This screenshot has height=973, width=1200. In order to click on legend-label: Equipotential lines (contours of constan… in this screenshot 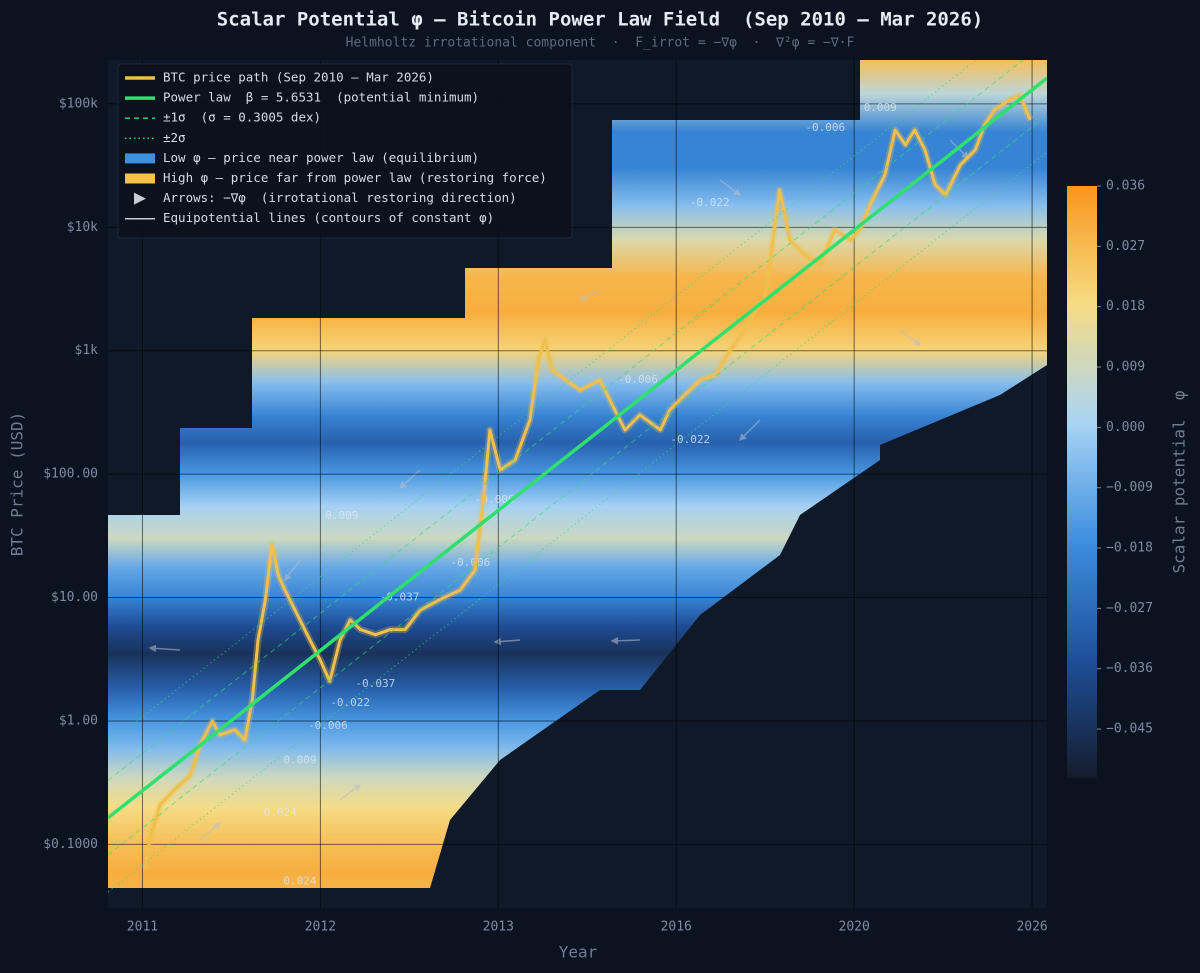, I will do `click(328, 217)`.